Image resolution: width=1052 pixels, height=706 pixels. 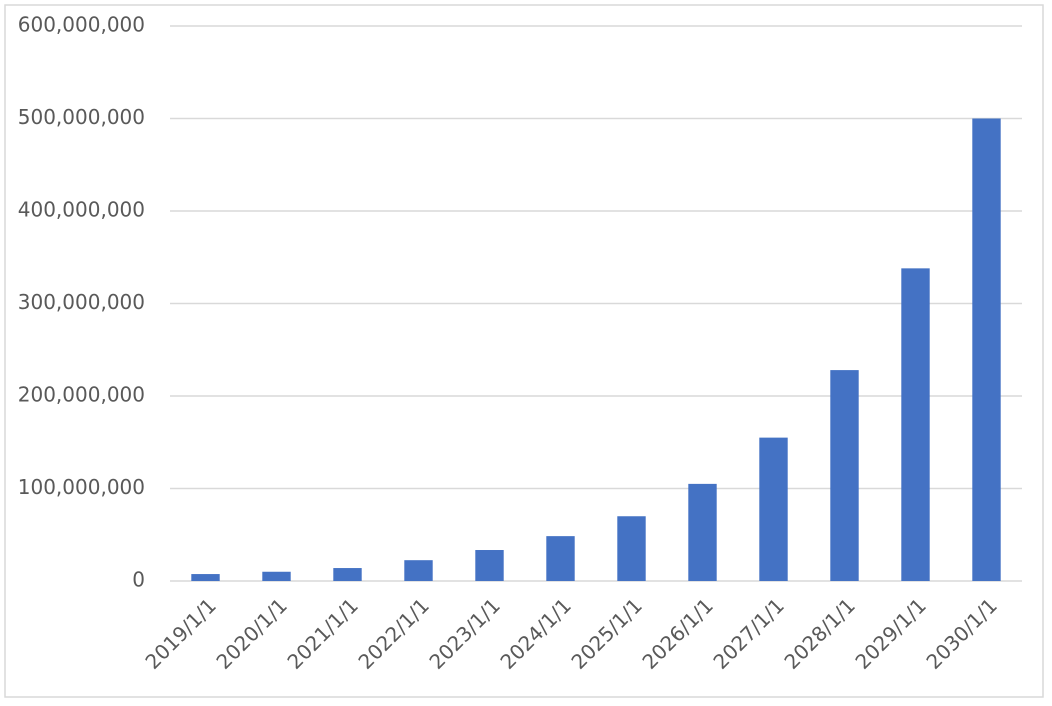 I want to click on y-tick-label: 600,000,000, so click(x=81, y=25).